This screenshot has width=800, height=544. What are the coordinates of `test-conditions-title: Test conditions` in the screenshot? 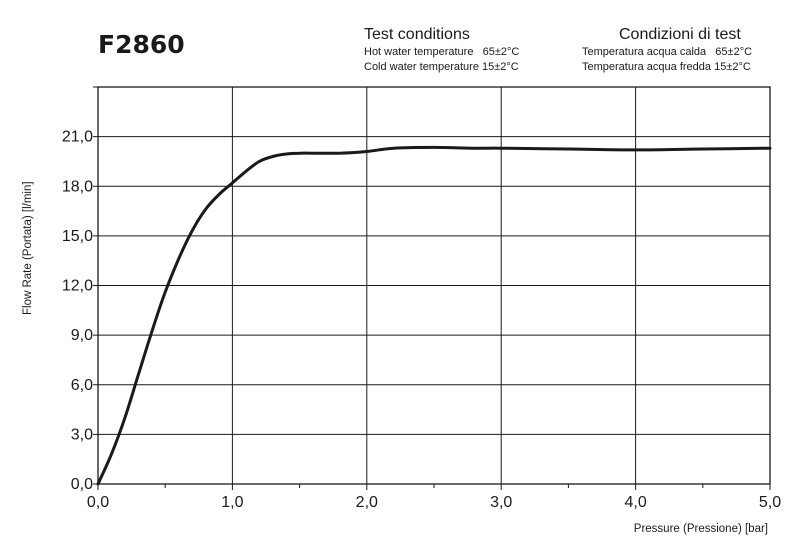 It's located at (417, 34).